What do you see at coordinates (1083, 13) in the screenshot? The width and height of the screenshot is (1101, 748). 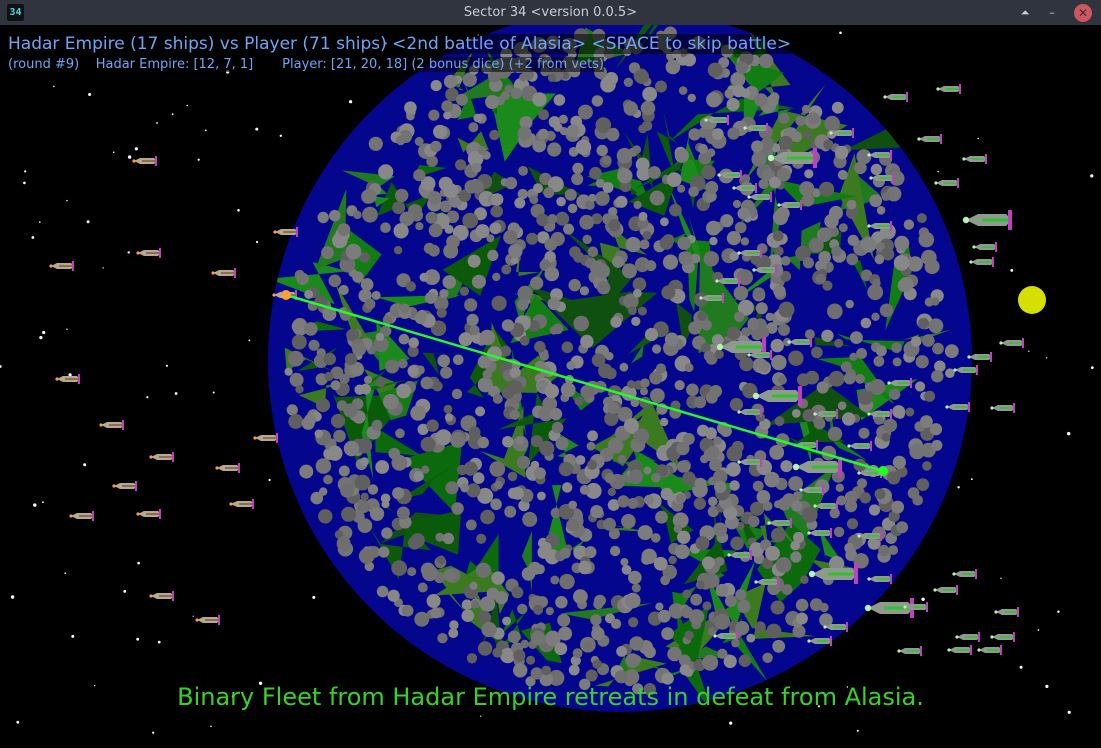 I see `close-button: ✕` at bounding box center [1083, 13].